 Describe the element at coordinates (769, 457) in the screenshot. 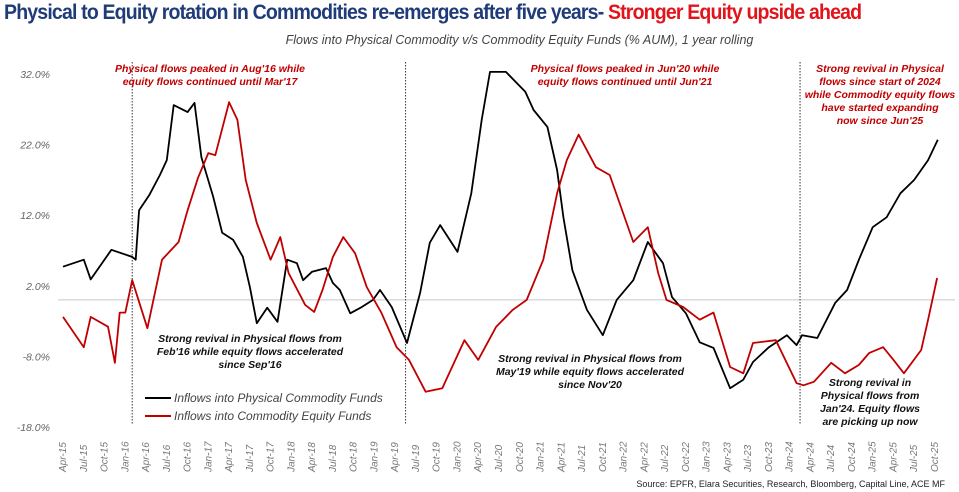

I see `x-tick-label: Oct-23` at that location.